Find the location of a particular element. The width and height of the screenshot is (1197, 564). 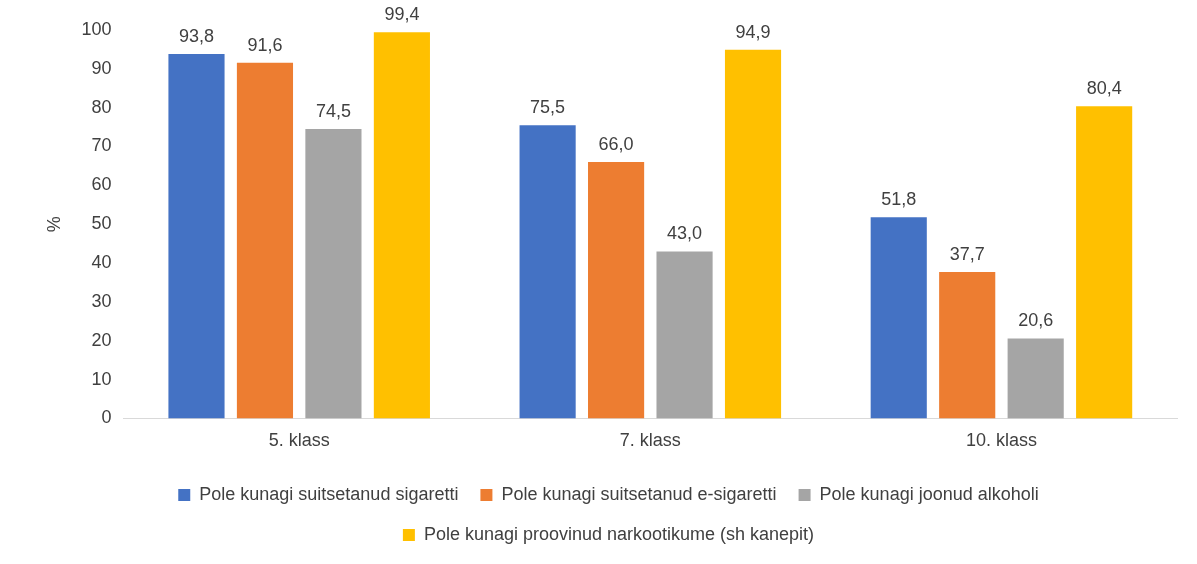

x-tick-label: 10. klass is located at coordinates (1001, 440).